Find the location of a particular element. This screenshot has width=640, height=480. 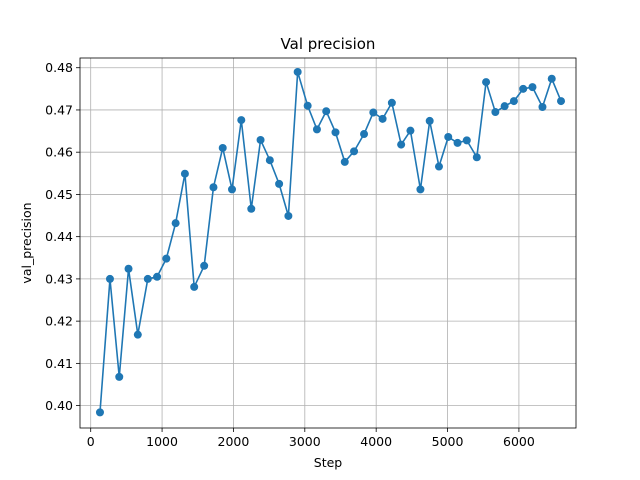

x-tick-label: 0 is located at coordinates (91, 441).